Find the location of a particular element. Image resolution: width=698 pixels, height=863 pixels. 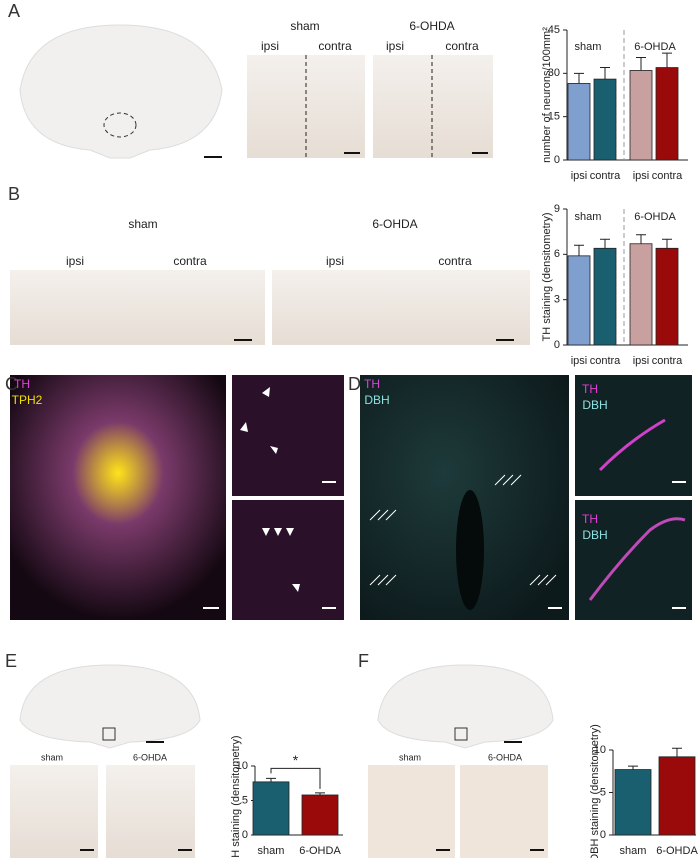

y-tick-label: 30 is located at coordinates (554, 73).